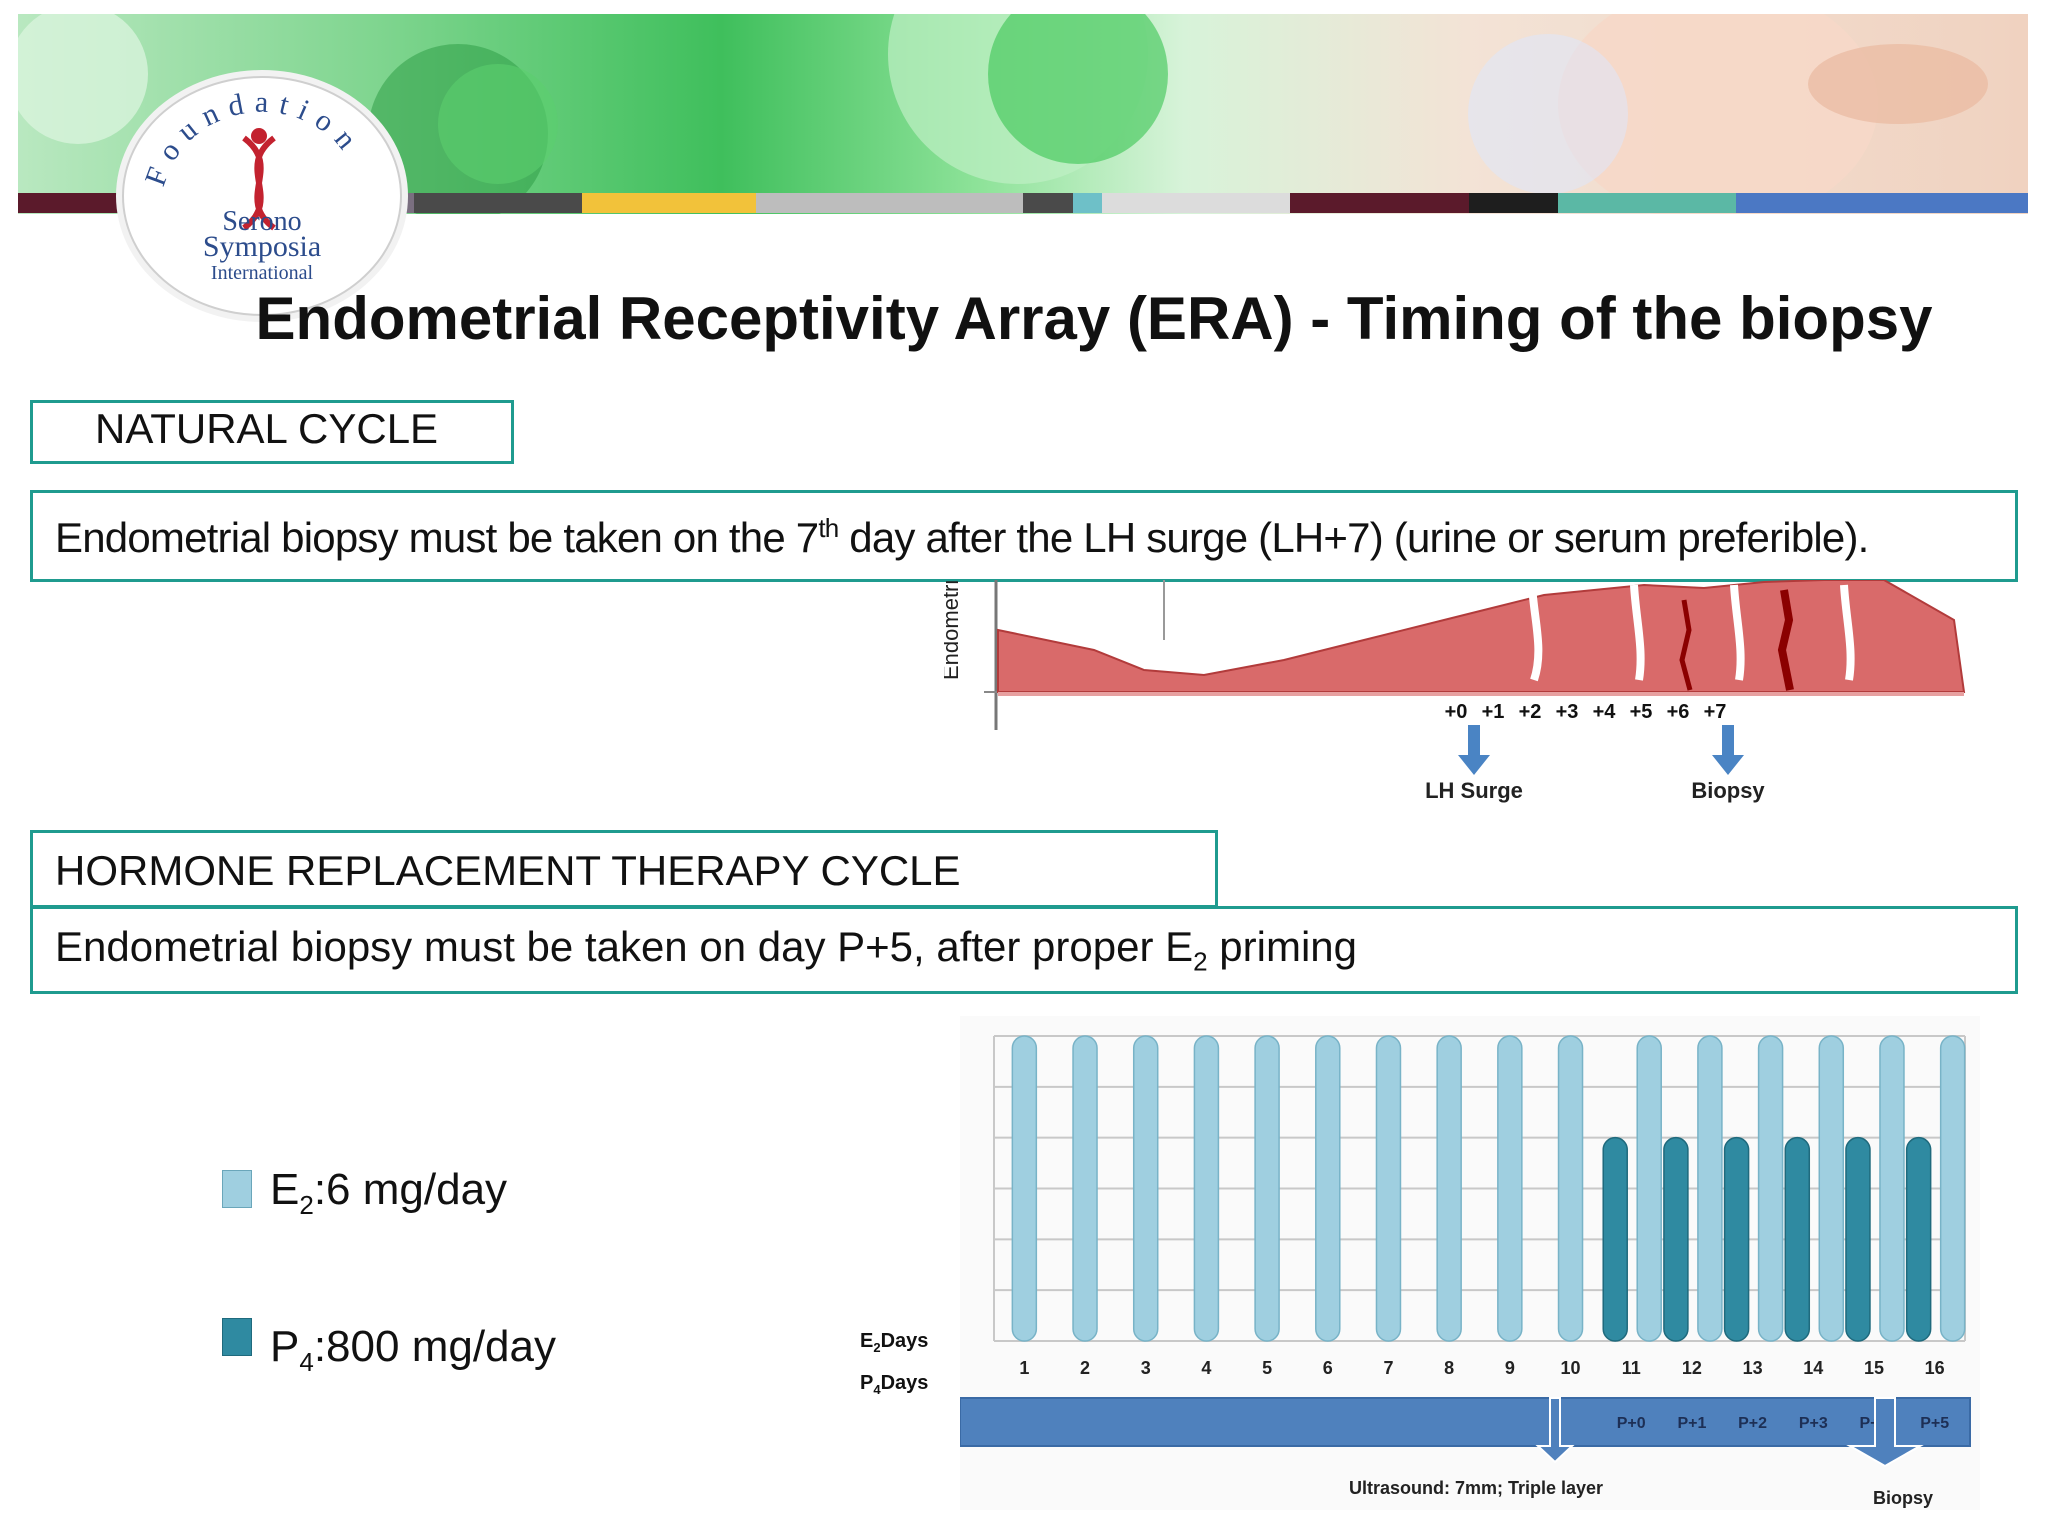  What do you see at coordinates (1752, 1423) in the screenshot?
I see `p-day-label: P+2` at bounding box center [1752, 1423].